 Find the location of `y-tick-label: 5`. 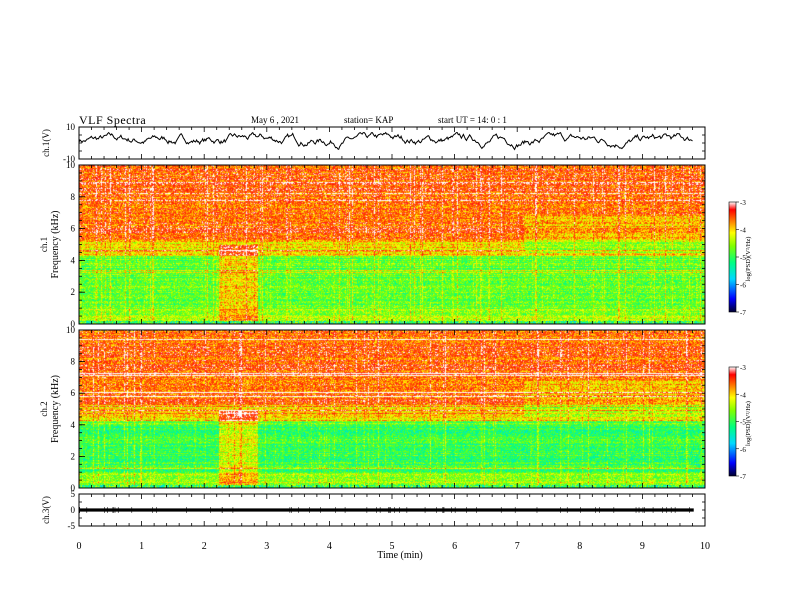

y-tick-label: 5 is located at coordinates (73, 494).